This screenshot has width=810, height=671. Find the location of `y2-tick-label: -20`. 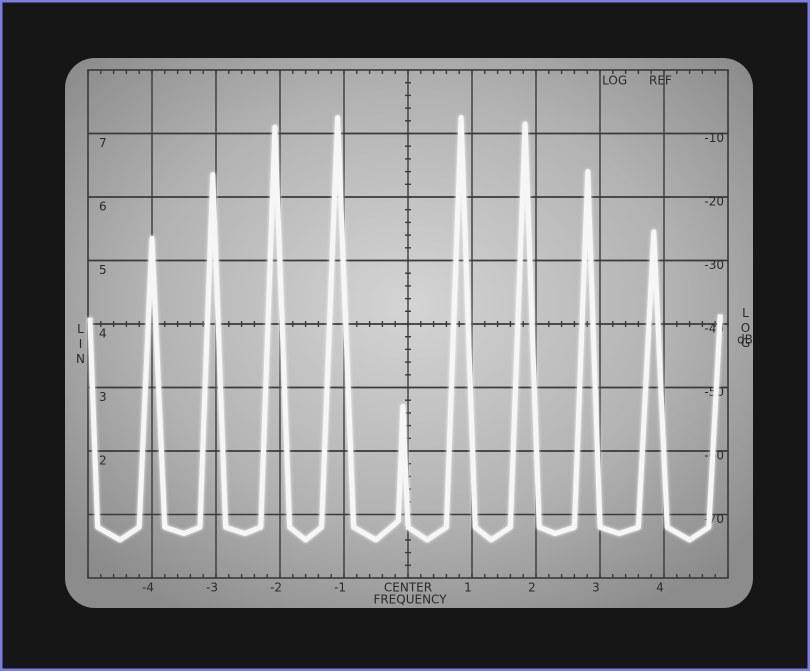

y2-tick-label: -20 is located at coordinates (714, 202).